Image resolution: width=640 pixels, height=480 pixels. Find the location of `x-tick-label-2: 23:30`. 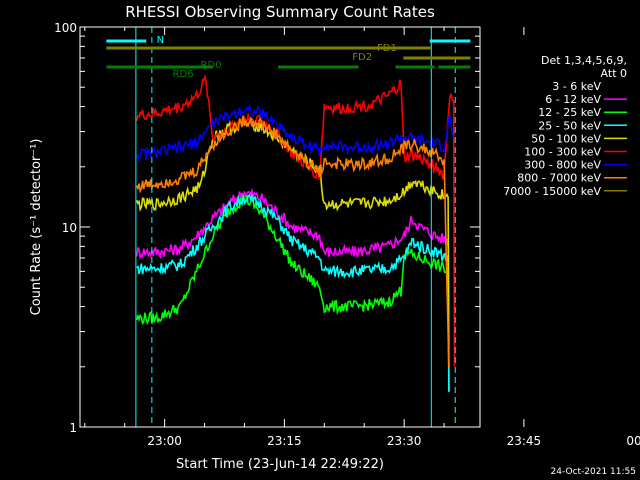

x-tick-label-2: 23:30 is located at coordinates (404, 441).